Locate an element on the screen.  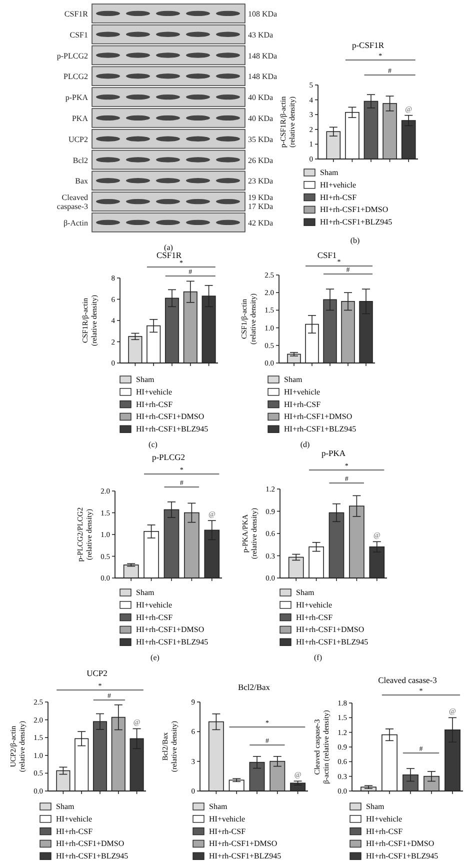
chart-title: Bcl2/Bax is located at coordinates (254, 687).